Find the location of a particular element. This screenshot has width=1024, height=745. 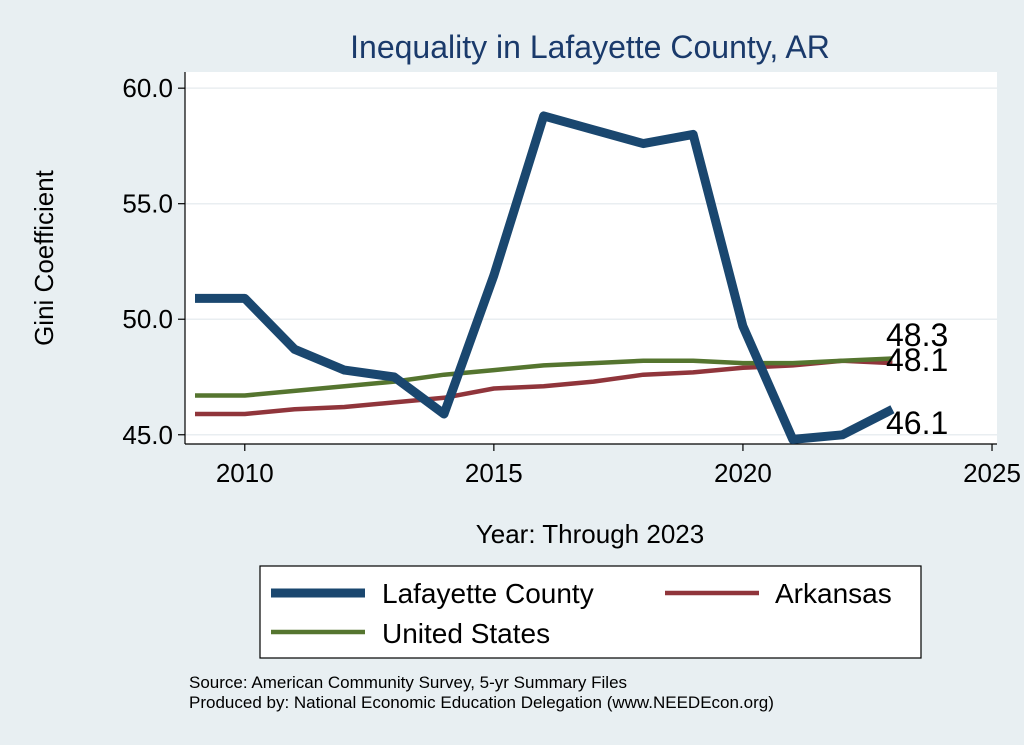

chart-title: Inequality in Lafayette County, AR is located at coordinates (590, 47).